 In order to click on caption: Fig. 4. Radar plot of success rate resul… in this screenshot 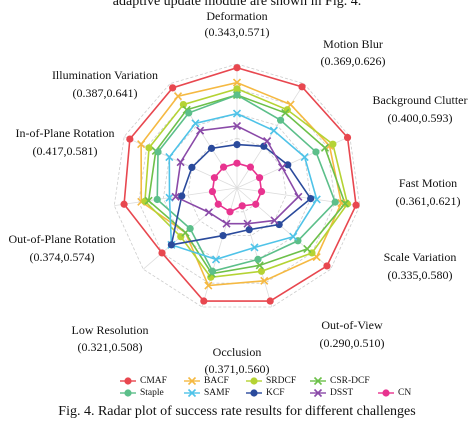, I will do `click(236, 411)`.